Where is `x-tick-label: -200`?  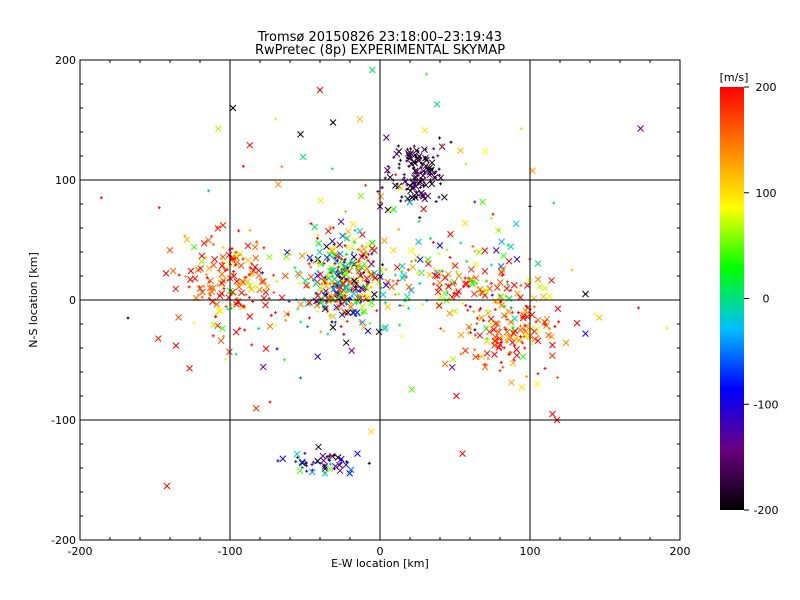 x-tick-label: -200 is located at coordinates (80, 551).